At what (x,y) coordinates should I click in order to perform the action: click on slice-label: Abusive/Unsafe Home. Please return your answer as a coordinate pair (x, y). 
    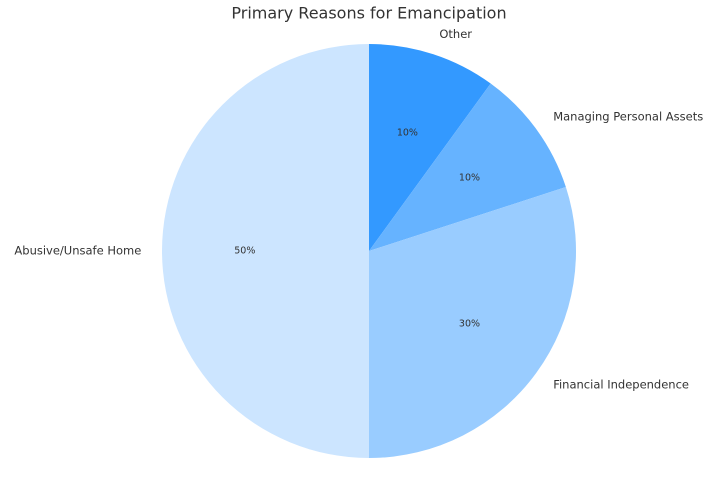
    Looking at the image, I should click on (77, 251).